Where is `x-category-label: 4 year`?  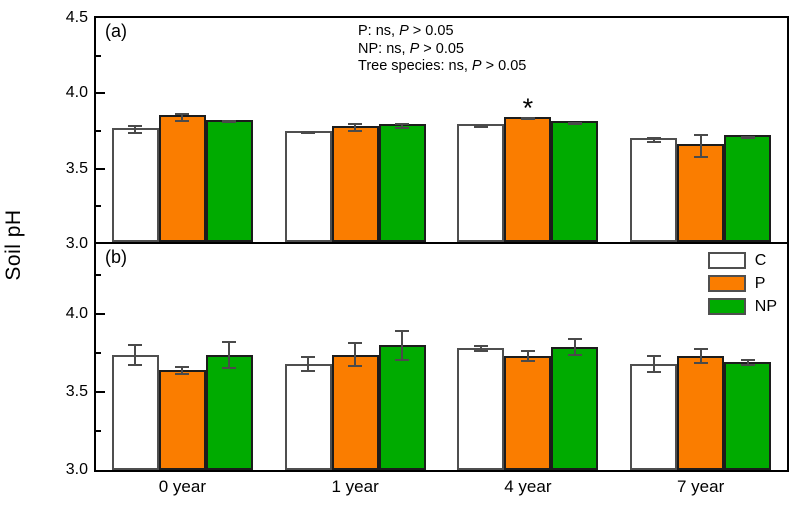
x-category-label: 4 year is located at coordinates (528, 486).